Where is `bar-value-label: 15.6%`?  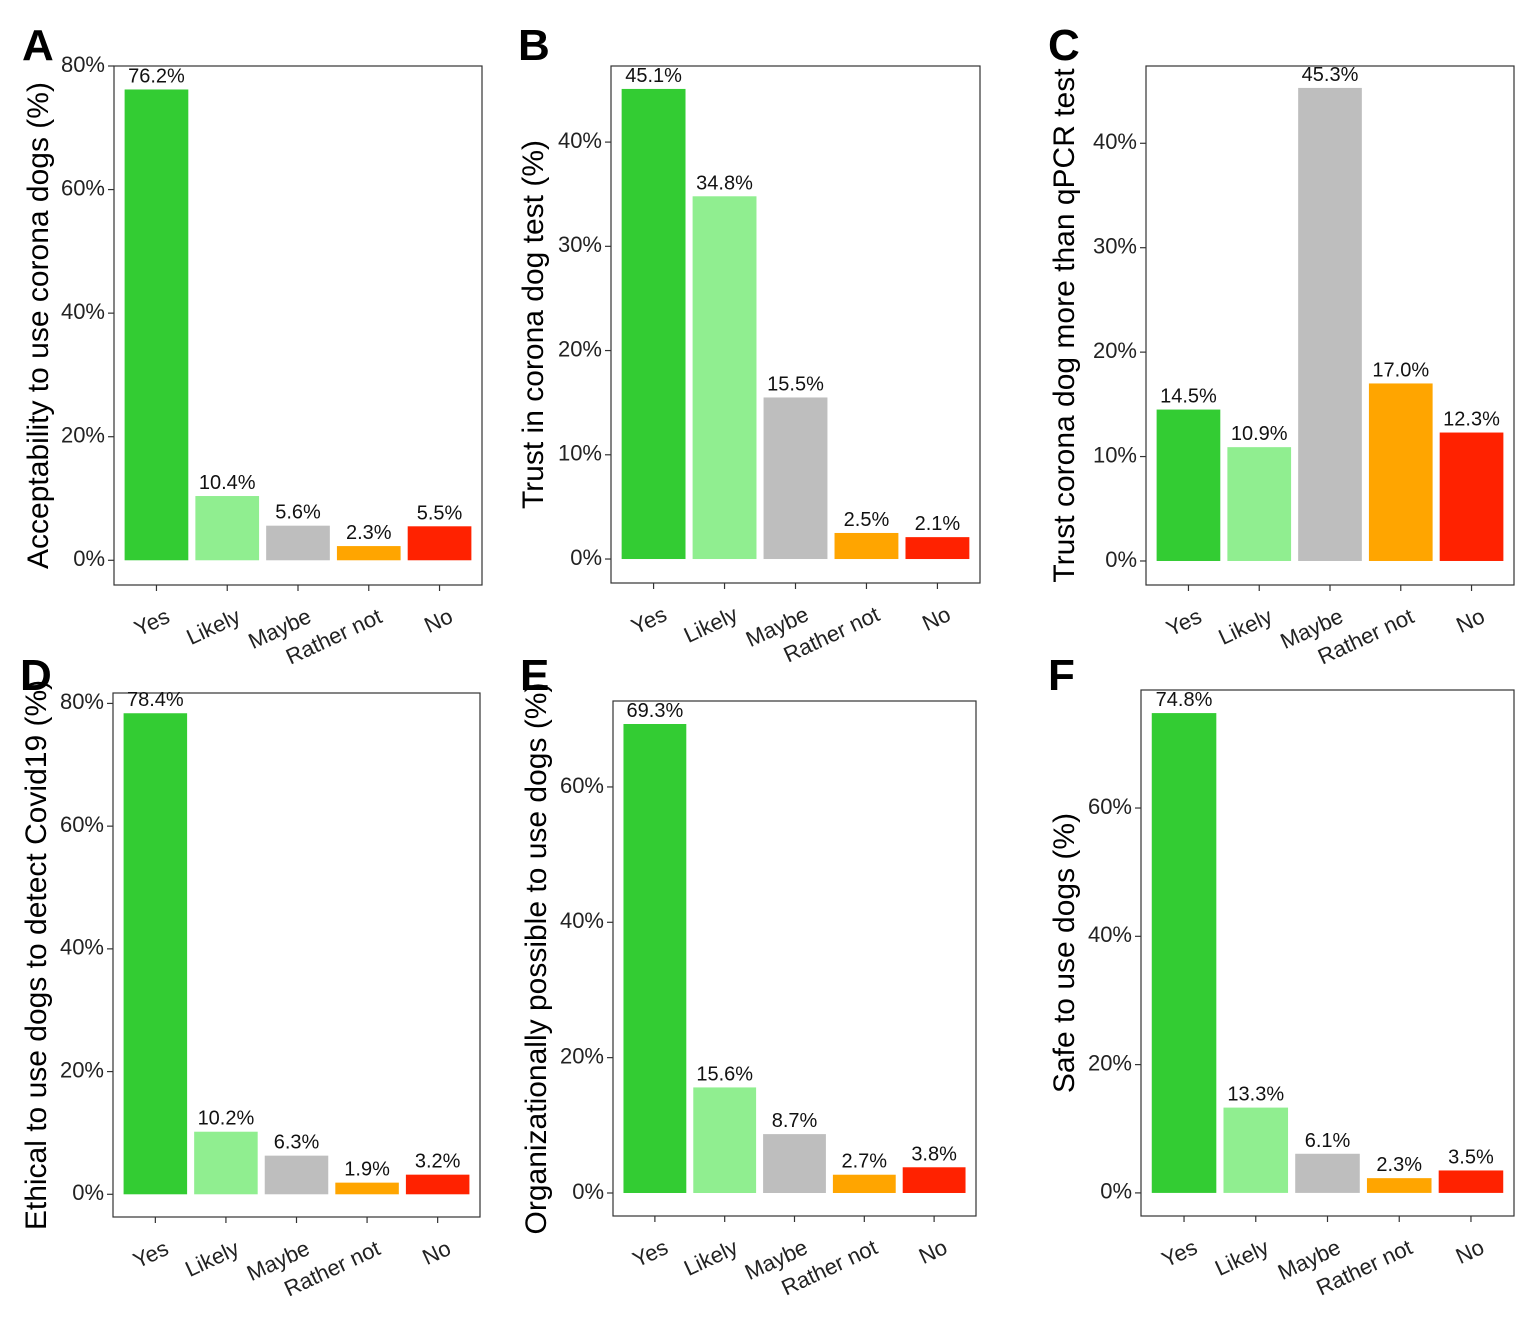
bar-value-label: 15.6% is located at coordinates (724, 1074).